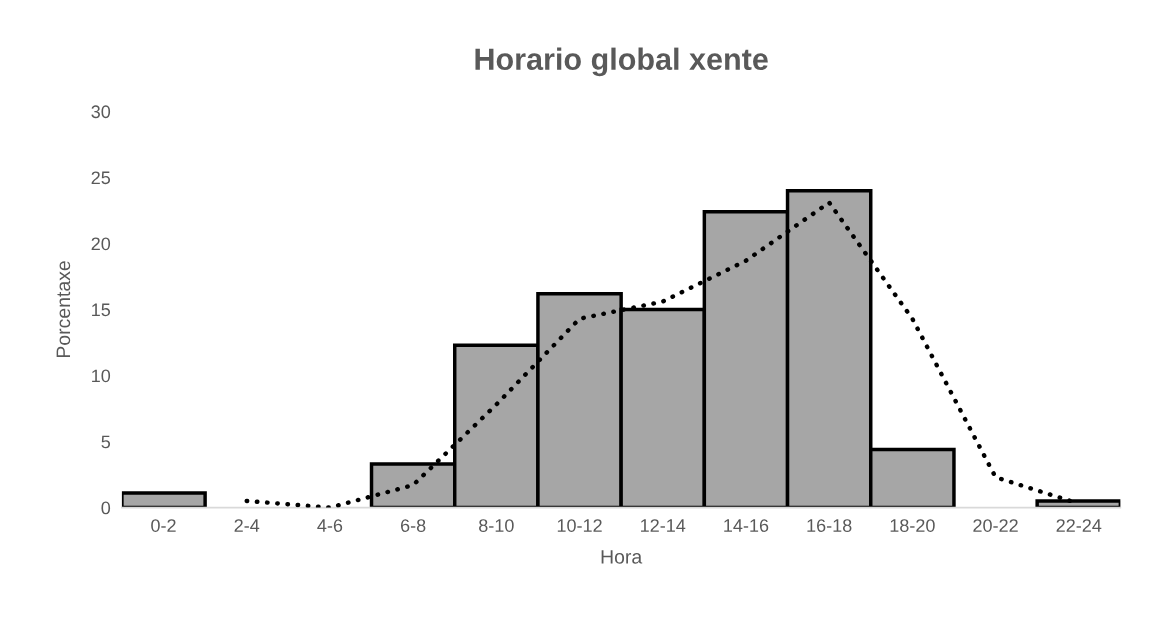 The width and height of the screenshot is (1161, 619). What do you see at coordinates (101, 376) in the screenshot?
I see `y-tick-label: 10` at bounding box center [101, 376].